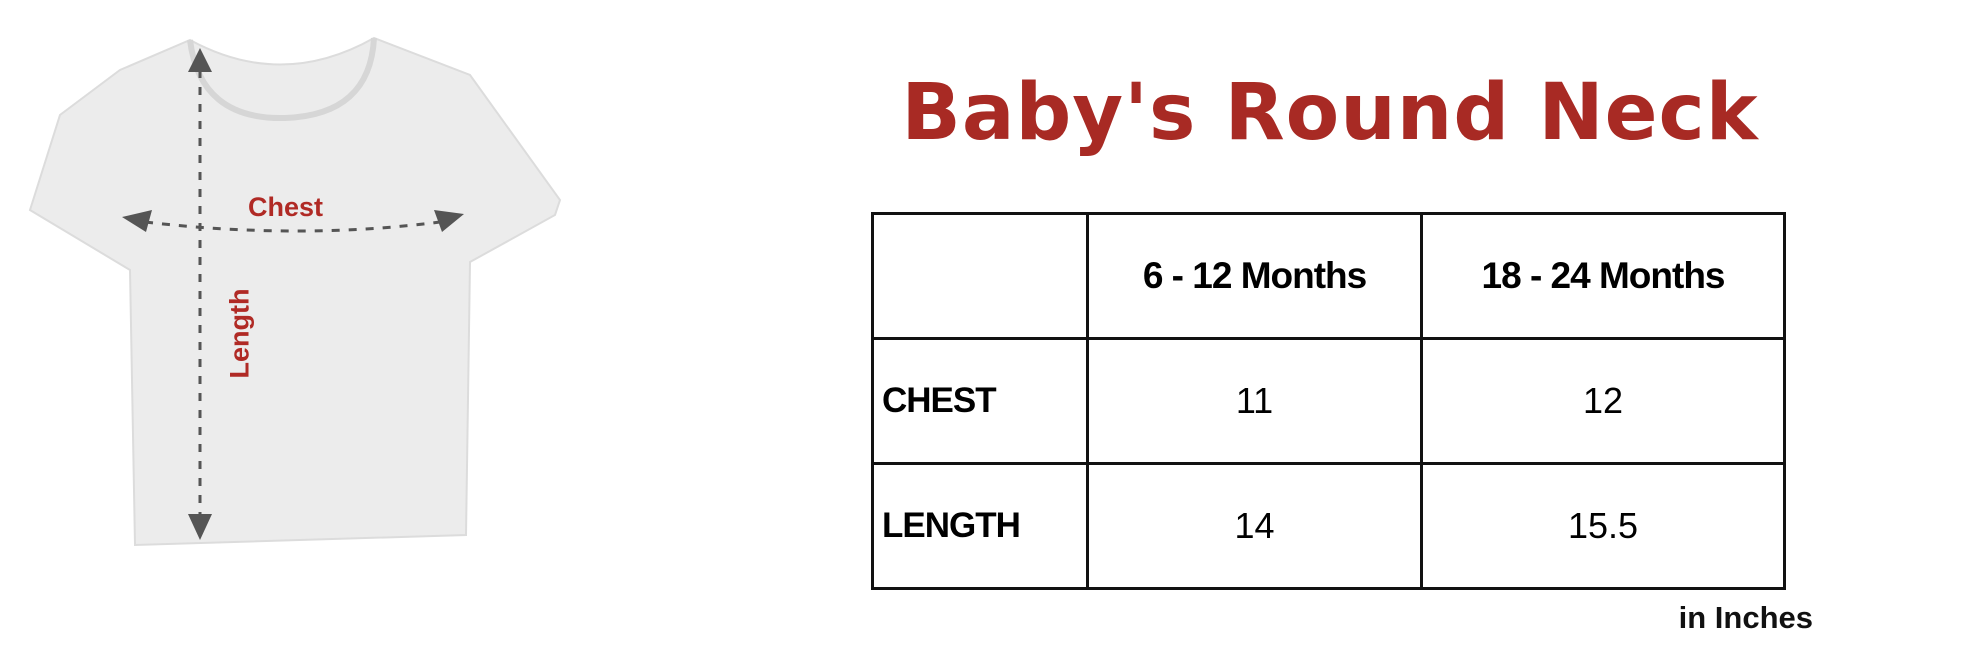 This screenshot has width=1961, height=668. Describe the element at coordinates (137, 221) in the screenshot. I see `arrow-left-icon` at that location.